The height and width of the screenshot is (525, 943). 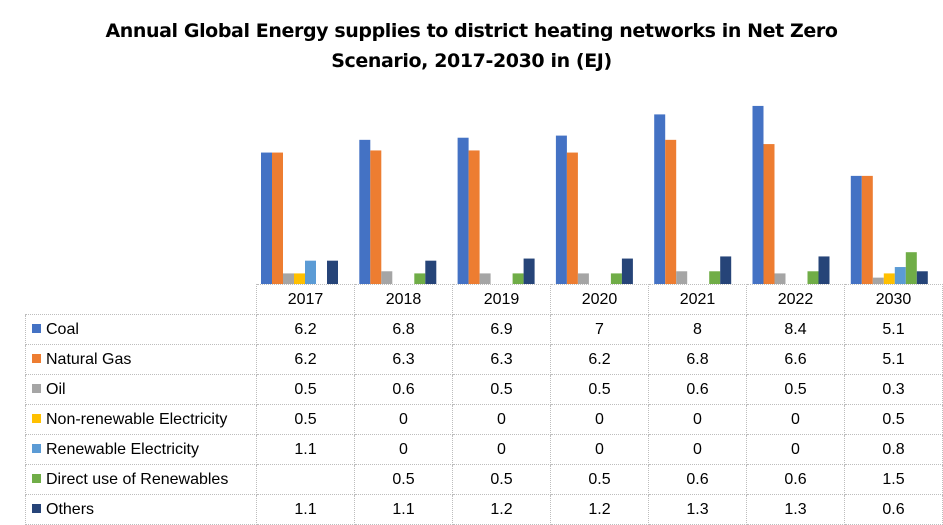 What do you see at coordinates (780, 278) in the screenshot?
I see `bar-oil-2022` at bounding box center [780, 278].